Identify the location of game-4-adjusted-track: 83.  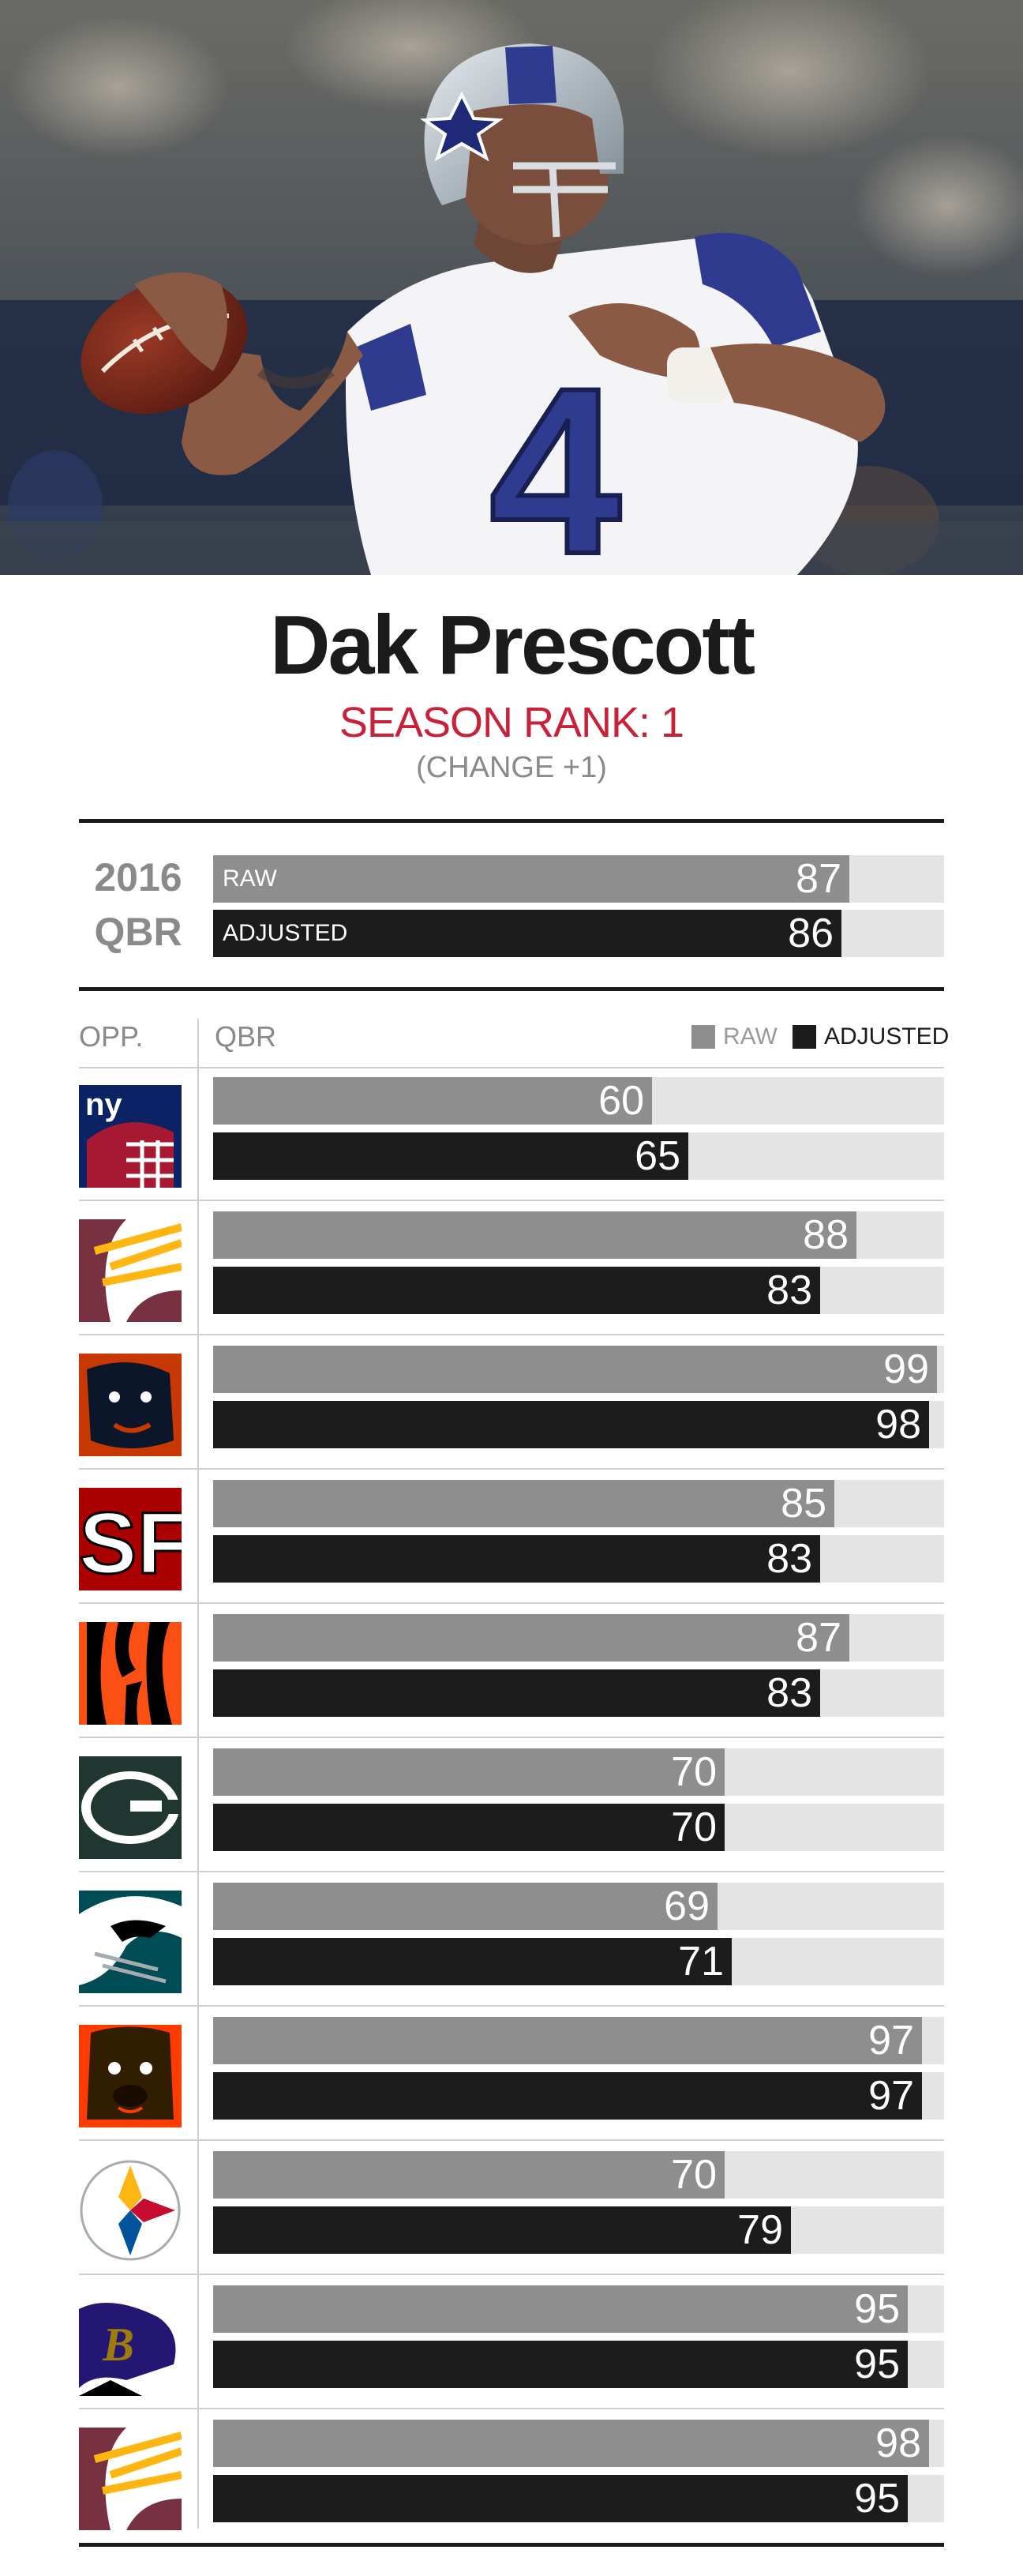
(578, 1559).